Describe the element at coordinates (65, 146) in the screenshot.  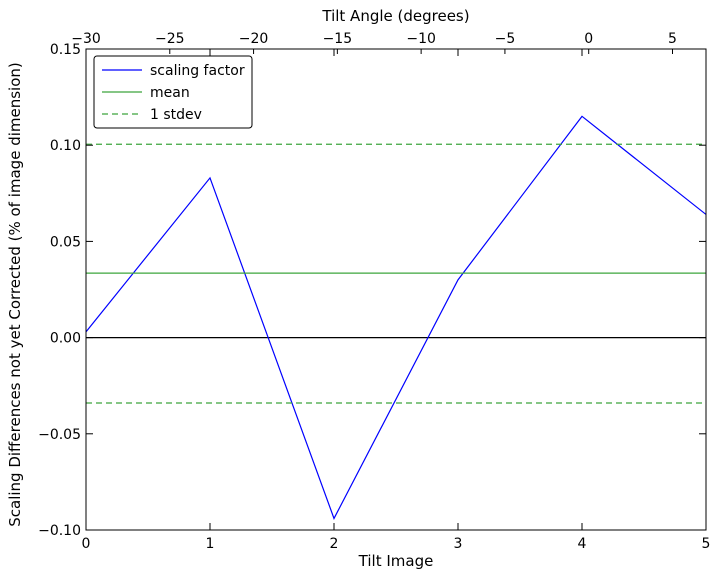
I see `y-tick-label: 0.10` at that location.